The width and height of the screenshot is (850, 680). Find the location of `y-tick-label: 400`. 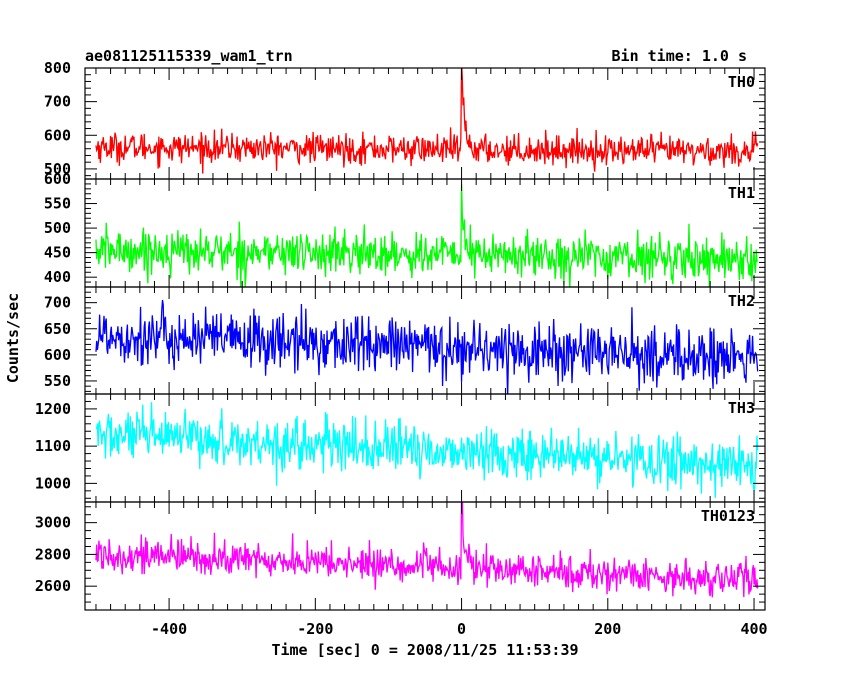

y-tick-label: 400 is located at coordinates (57, 277).